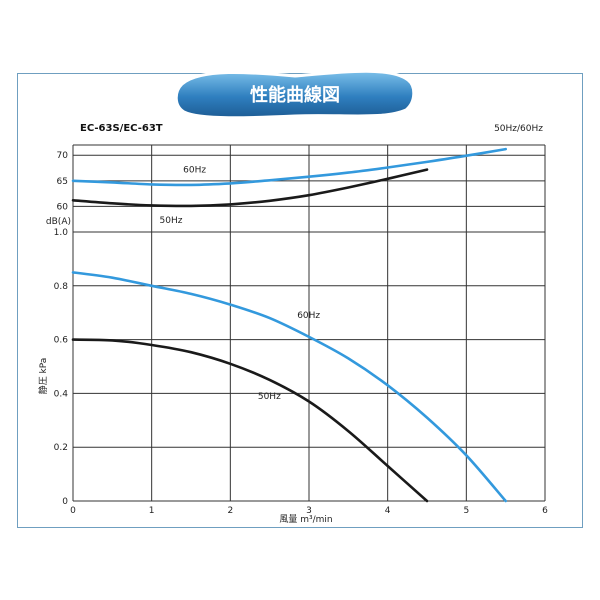 Image resolution: width=600 pixels, height=600 pixels. I want to click on pressure-tick-label: 0.4, so click(61, 394).